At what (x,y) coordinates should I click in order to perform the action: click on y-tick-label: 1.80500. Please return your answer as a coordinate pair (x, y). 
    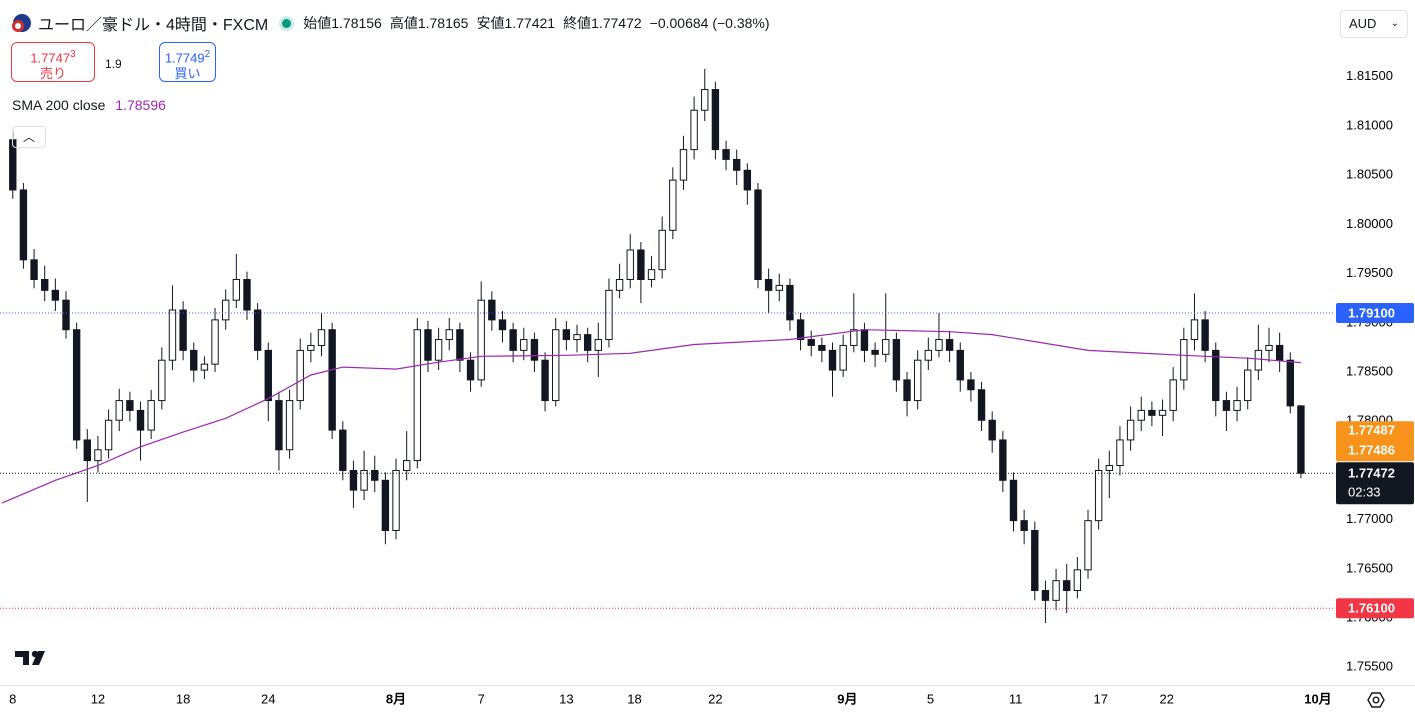
    Looking at the image, I should click on (1369, 174).